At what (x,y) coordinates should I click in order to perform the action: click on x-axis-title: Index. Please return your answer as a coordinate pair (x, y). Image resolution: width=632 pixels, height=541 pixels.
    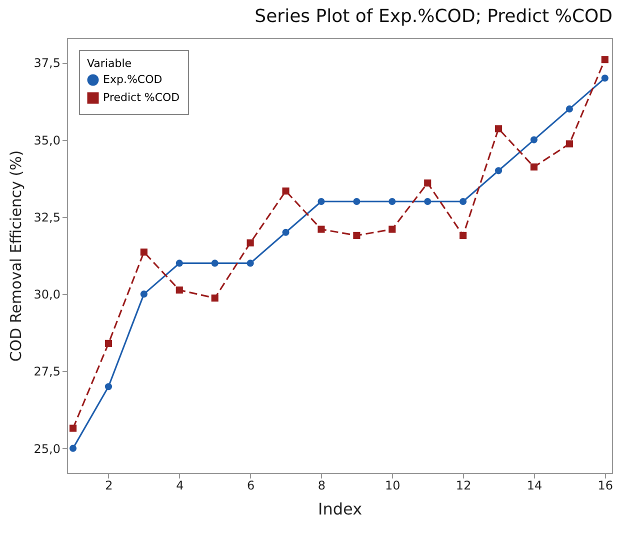
    Looking at the image, I should click on (340, 509).